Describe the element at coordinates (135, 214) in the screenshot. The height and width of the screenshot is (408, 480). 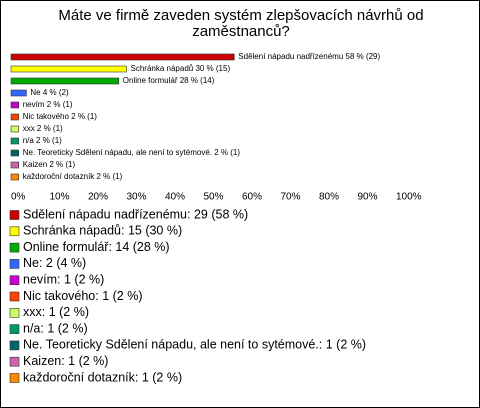
I see `legend-label: Sdělení nápadu nadřízenému: 29 (58 %)` at that location.